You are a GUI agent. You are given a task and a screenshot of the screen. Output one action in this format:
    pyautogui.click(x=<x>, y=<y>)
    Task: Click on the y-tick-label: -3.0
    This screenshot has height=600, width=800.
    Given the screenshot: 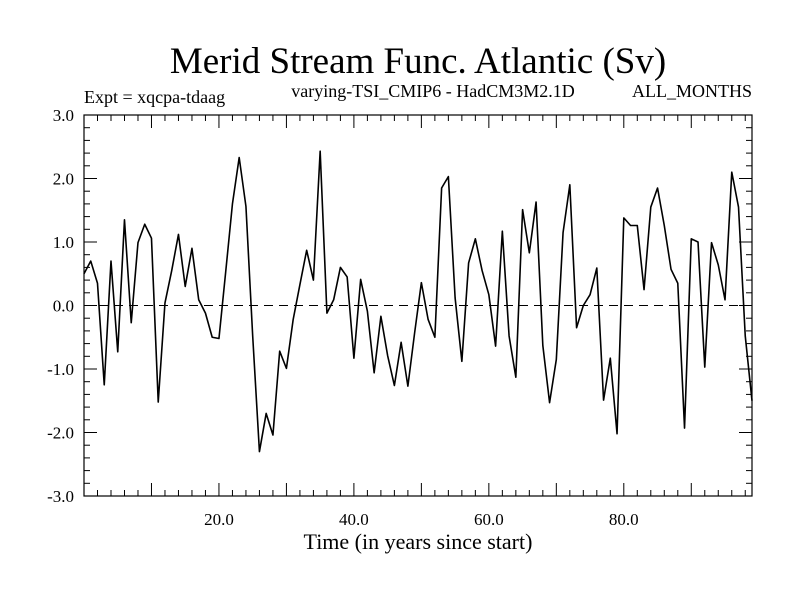 What is the action you would take?
    pyautogui.click(x=60, y=496)
    